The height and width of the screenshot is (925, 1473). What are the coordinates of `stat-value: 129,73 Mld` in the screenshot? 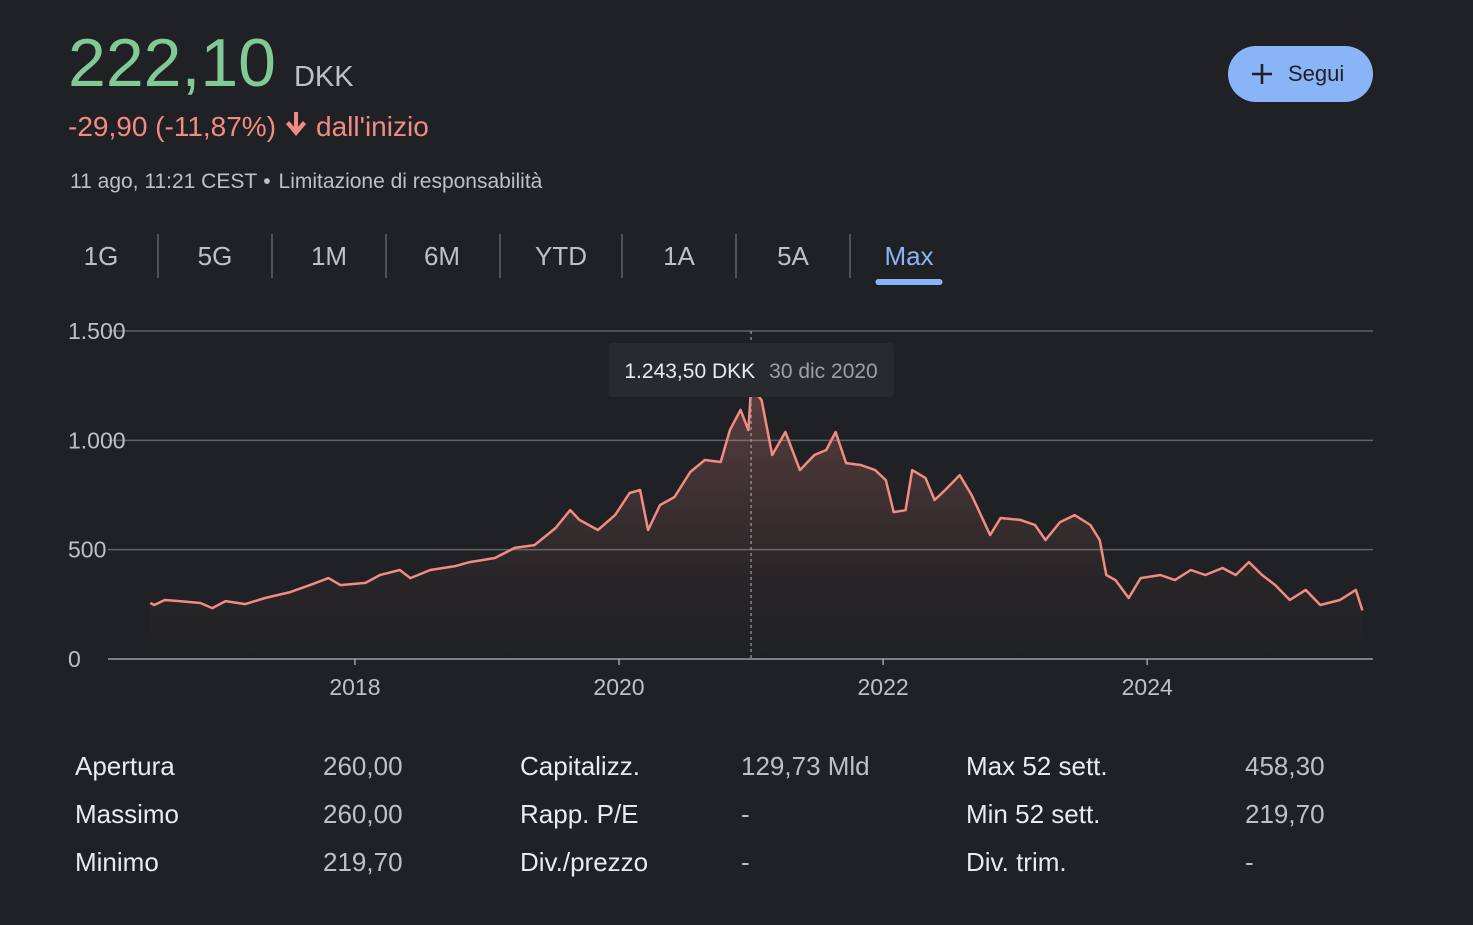 It's located at (805, 766).